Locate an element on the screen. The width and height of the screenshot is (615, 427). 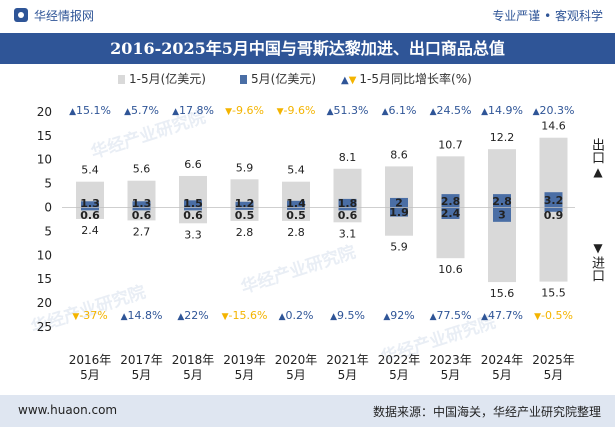
x-category-label: 2017年 5月 is located at coordinates (141, 367).